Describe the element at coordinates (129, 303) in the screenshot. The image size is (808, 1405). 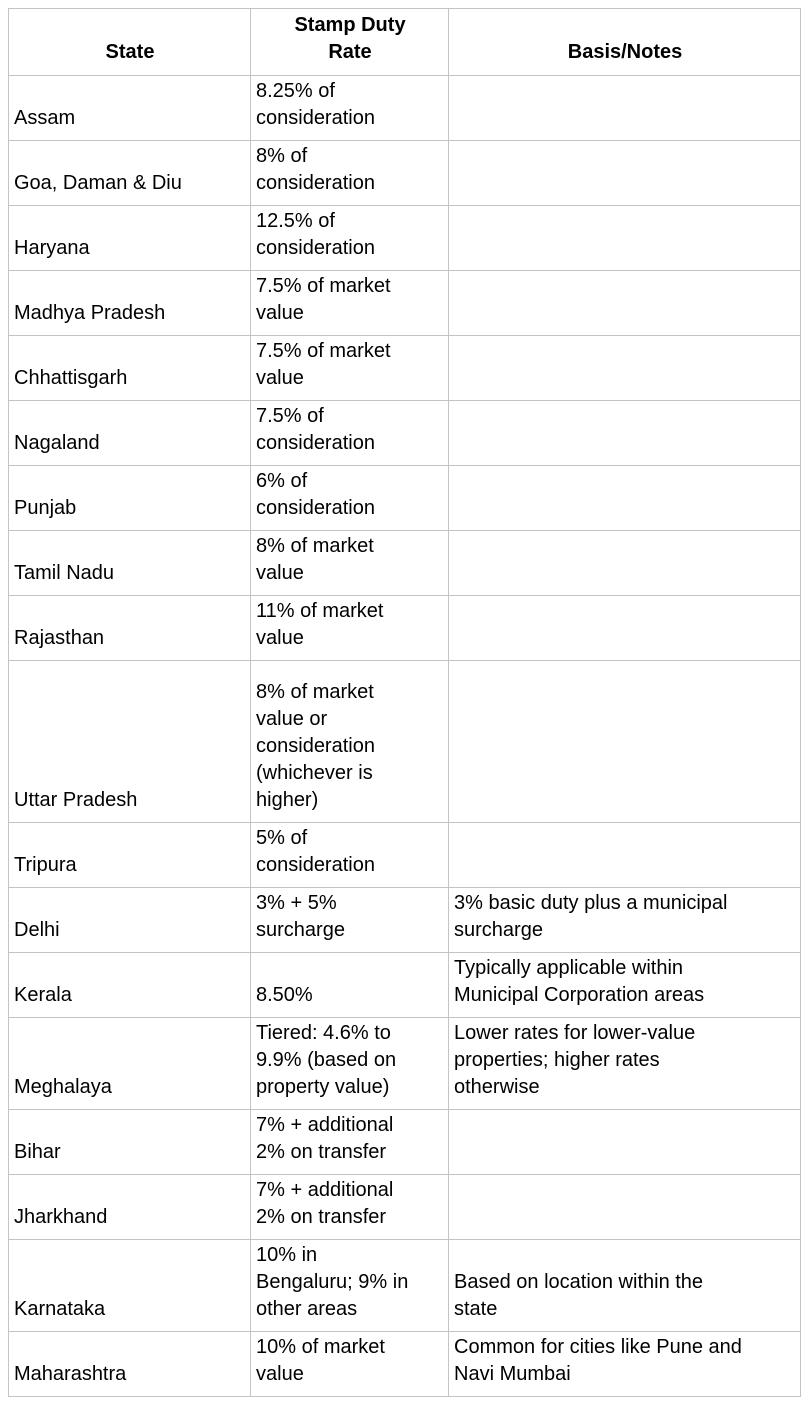
I see `state-cell: Madhya Pradesh` at that location.